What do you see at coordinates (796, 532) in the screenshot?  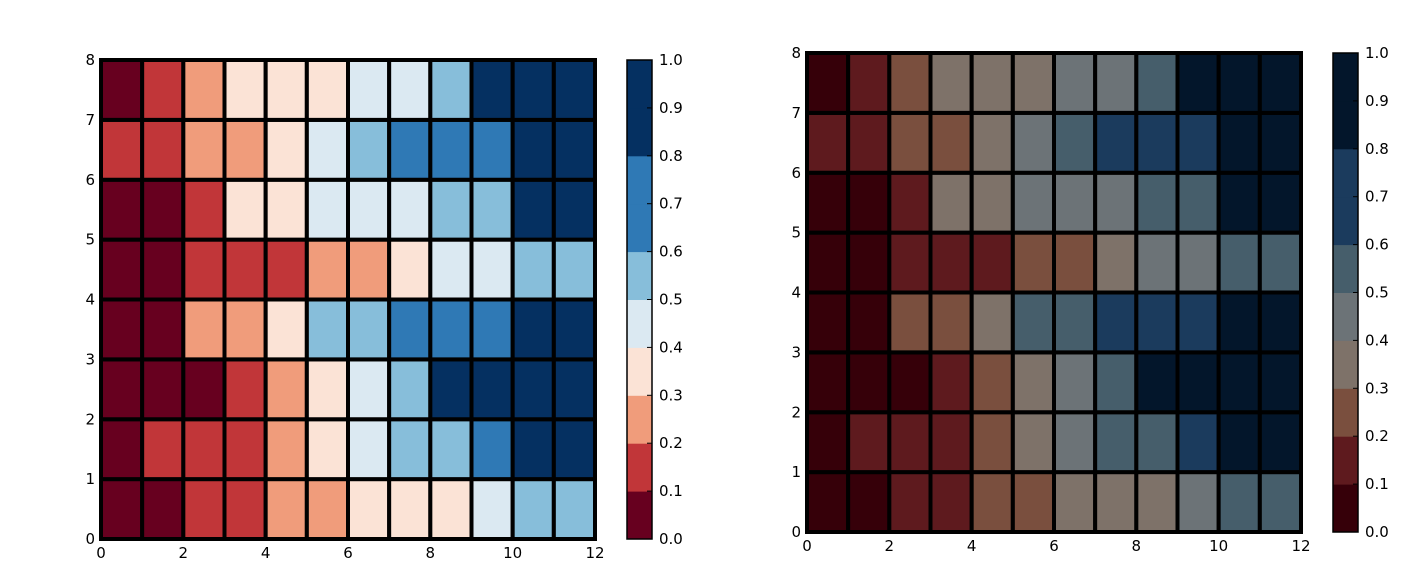 I see `y-tick-label: 0` at bounding box center [796, 532].